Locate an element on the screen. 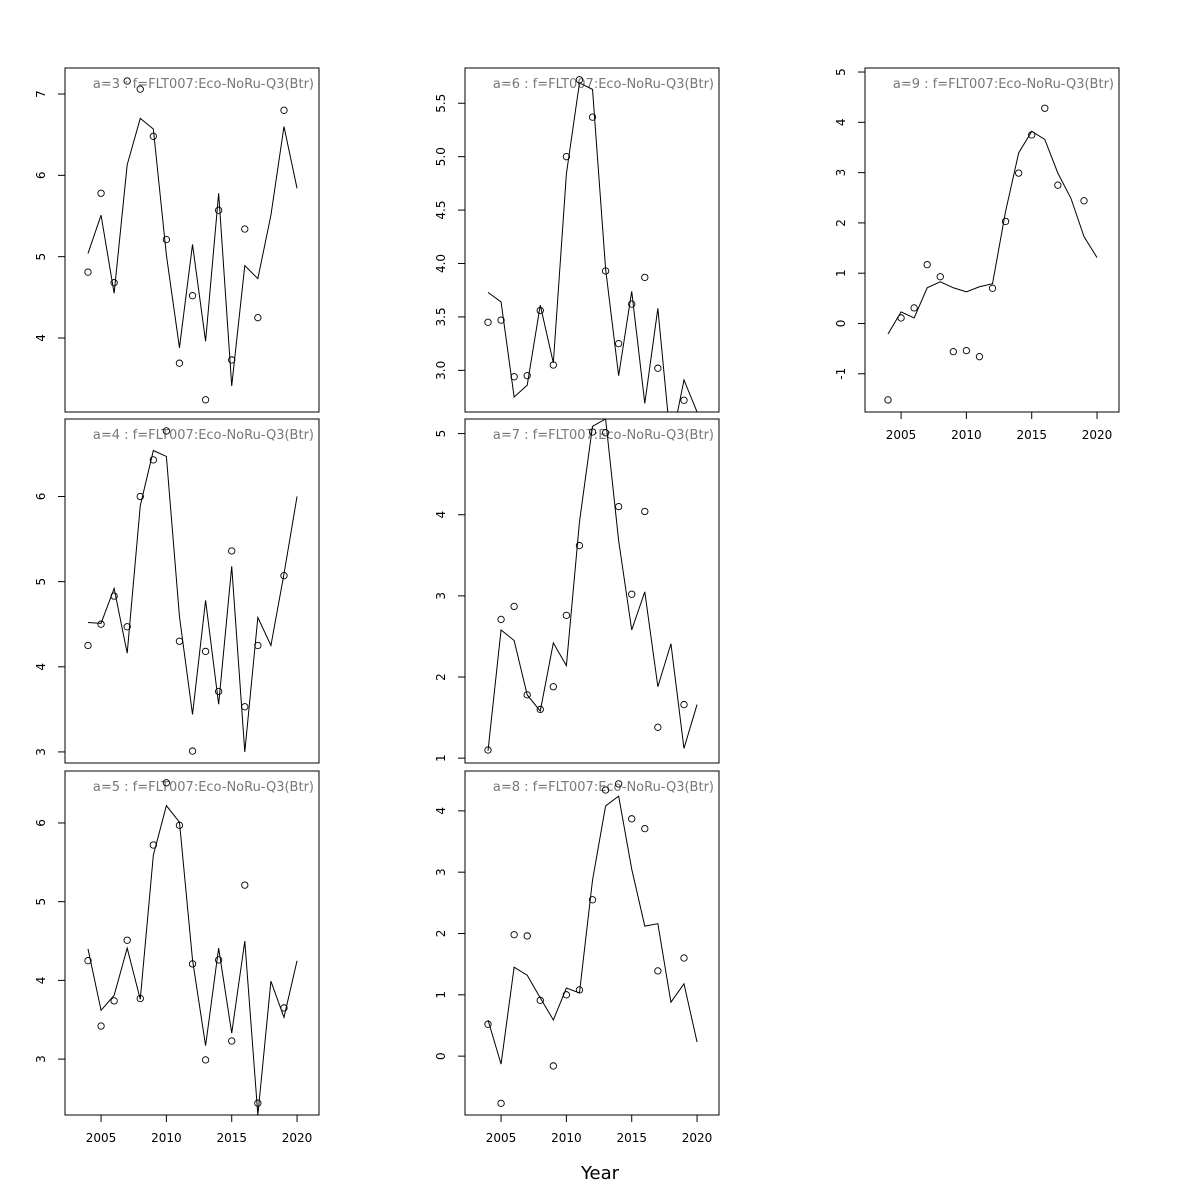 The image size is (1200, 1200). y-tick-label: 5.5 is located at coordinates (441, 103).